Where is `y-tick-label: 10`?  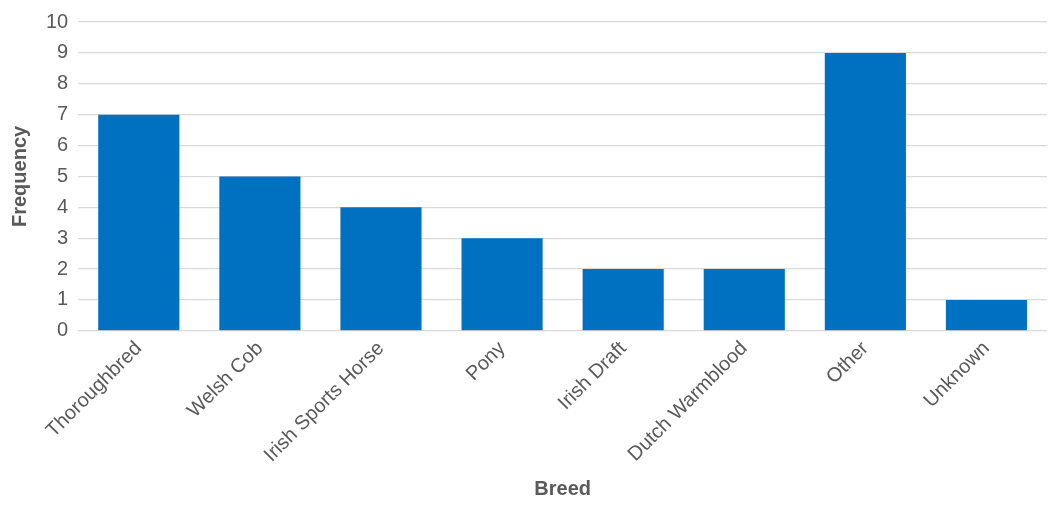 y-tick-label: 10 is located at coordinates (57, 20).